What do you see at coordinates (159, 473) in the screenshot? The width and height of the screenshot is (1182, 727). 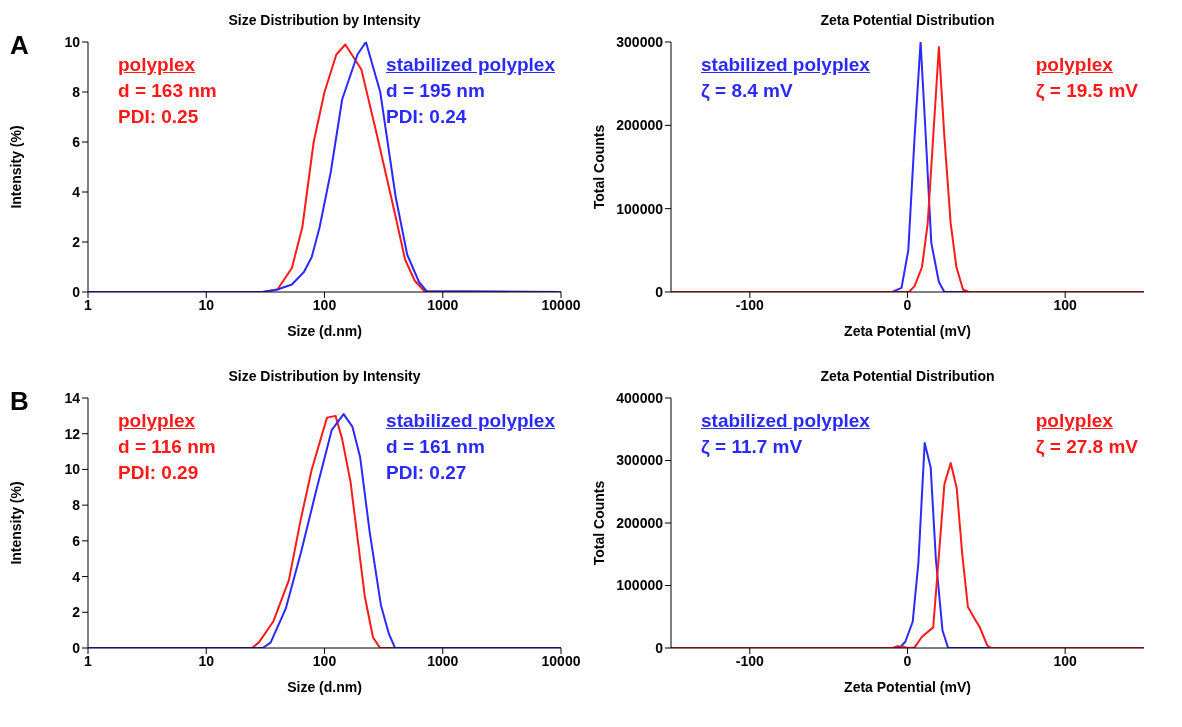 I see `annotation: PDI: 0.29` at bounding box center [159, 473].